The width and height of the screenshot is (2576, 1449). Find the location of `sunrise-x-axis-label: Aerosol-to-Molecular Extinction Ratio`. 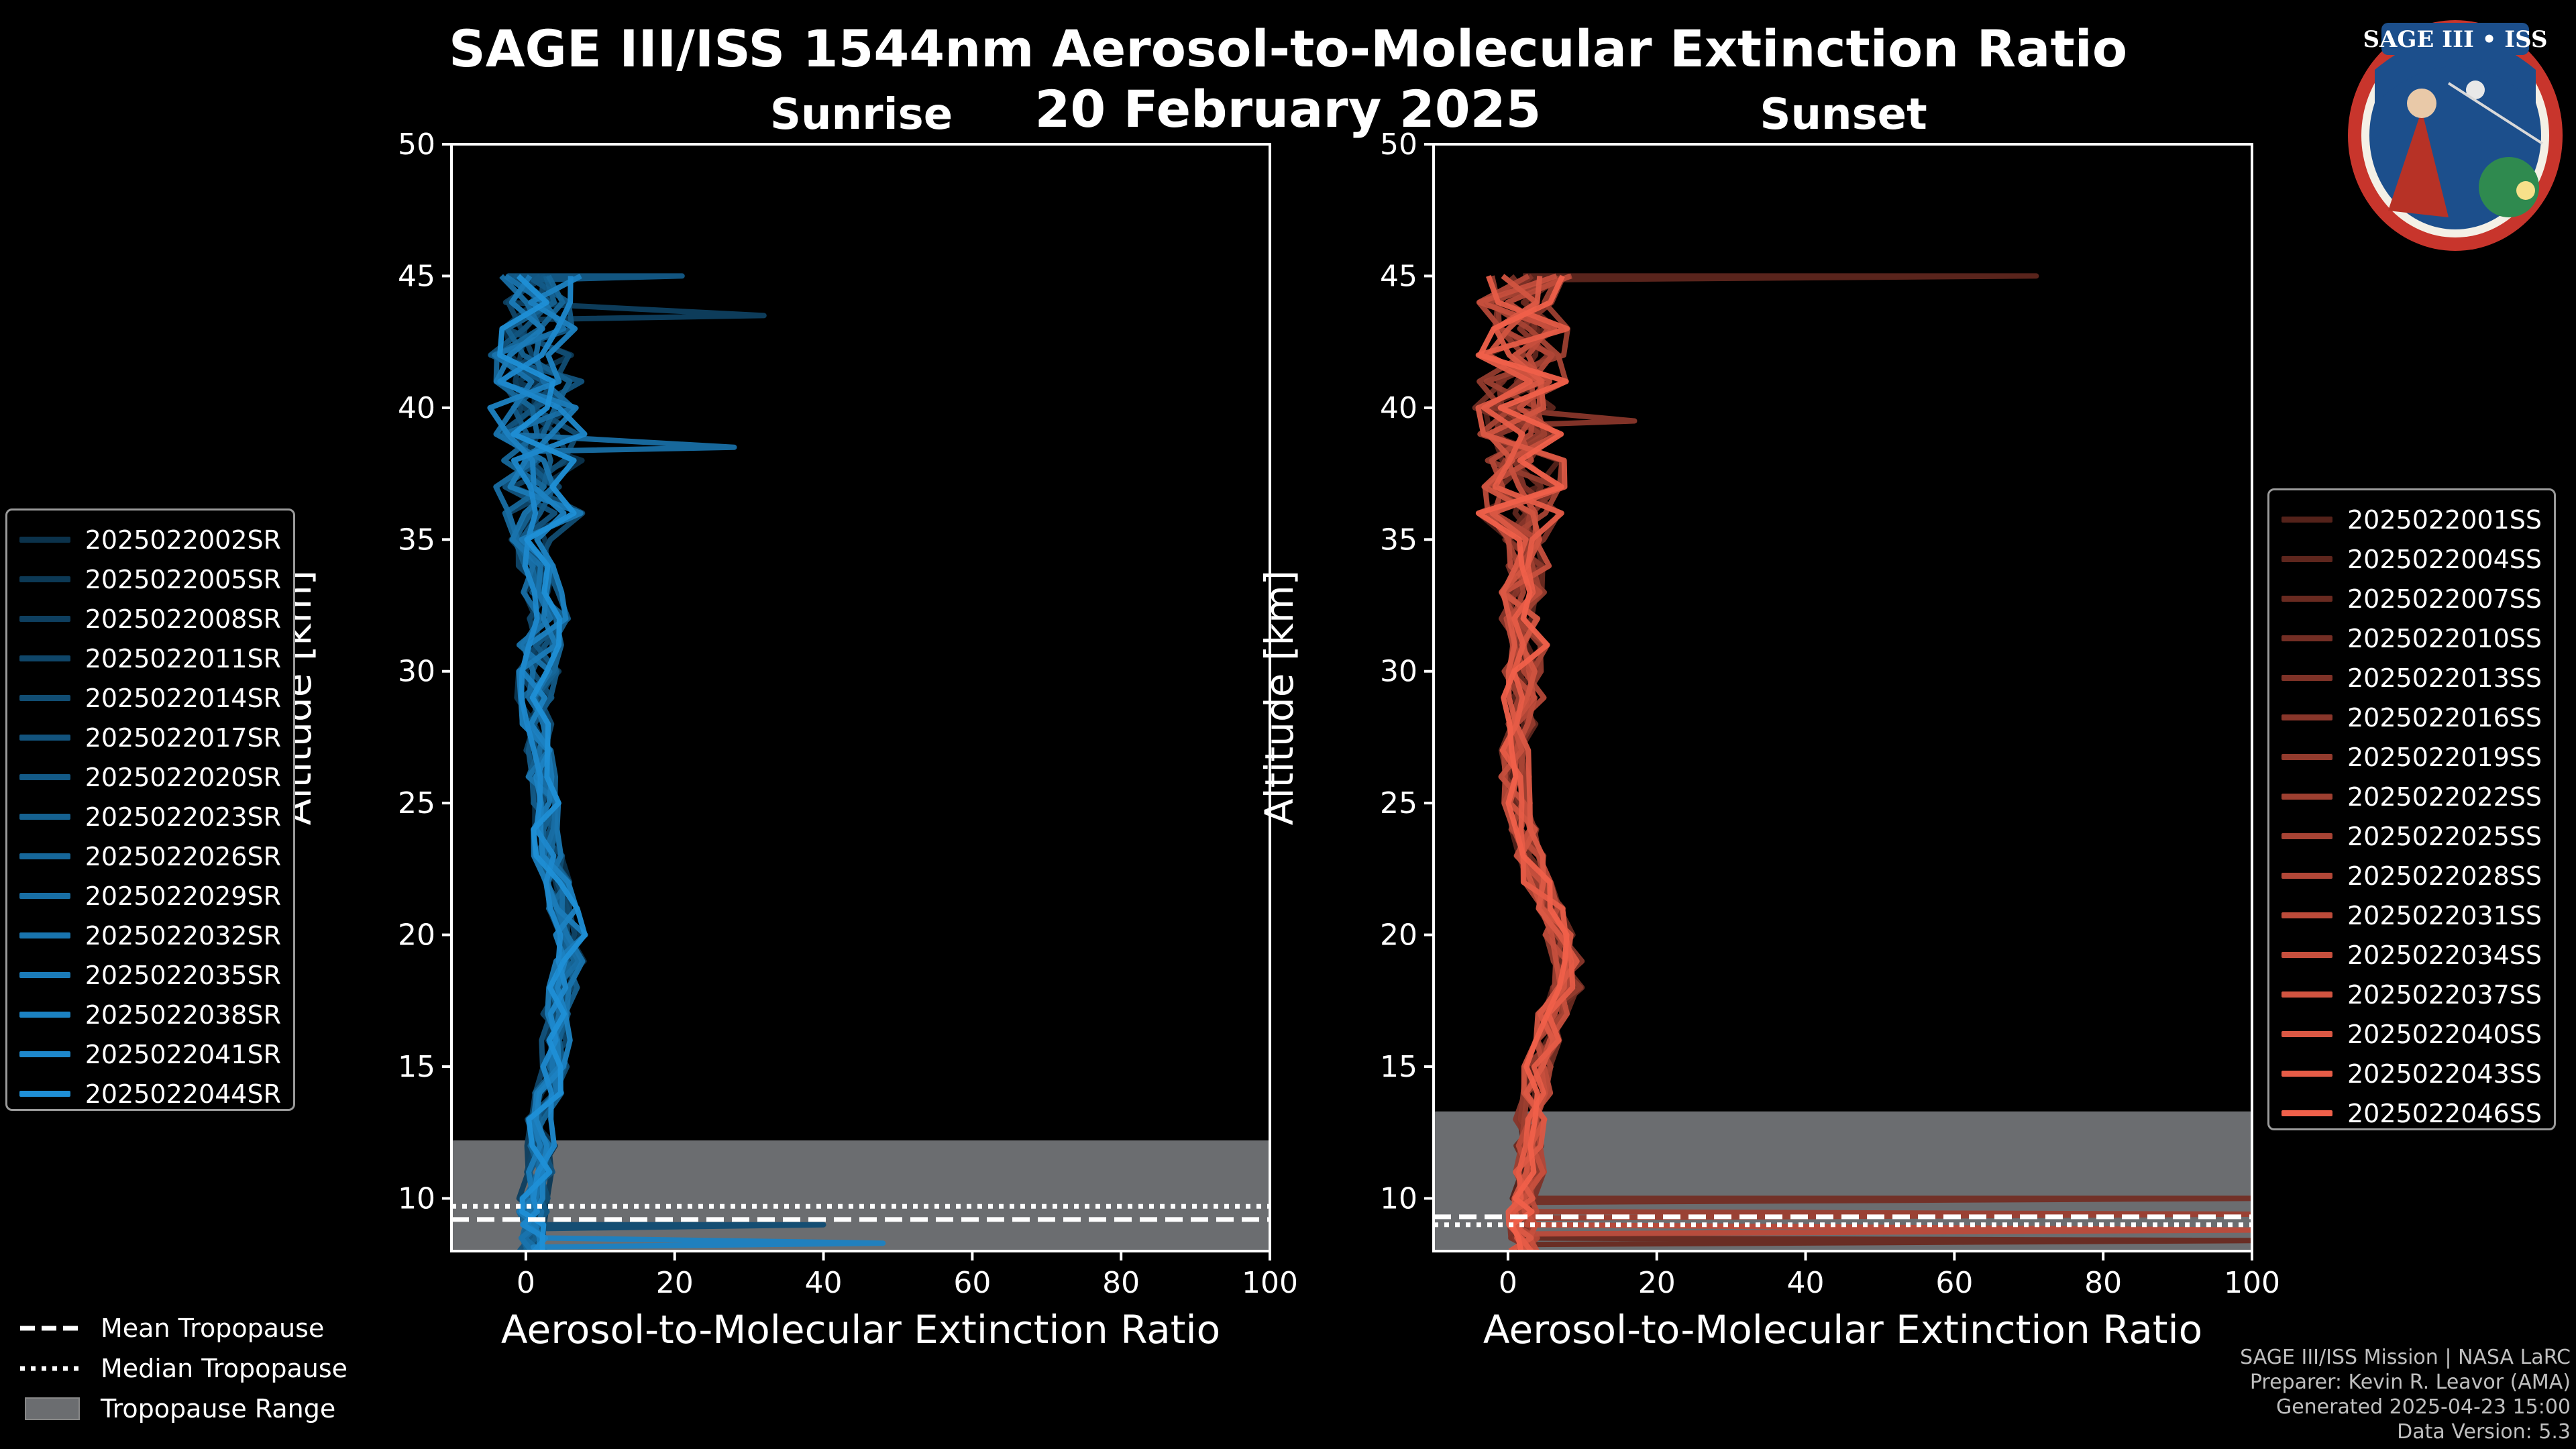

sunrise-x-axis-label: Aerosol-to-Molecular Extinction Ratio is located at coordinates (860, 1329).